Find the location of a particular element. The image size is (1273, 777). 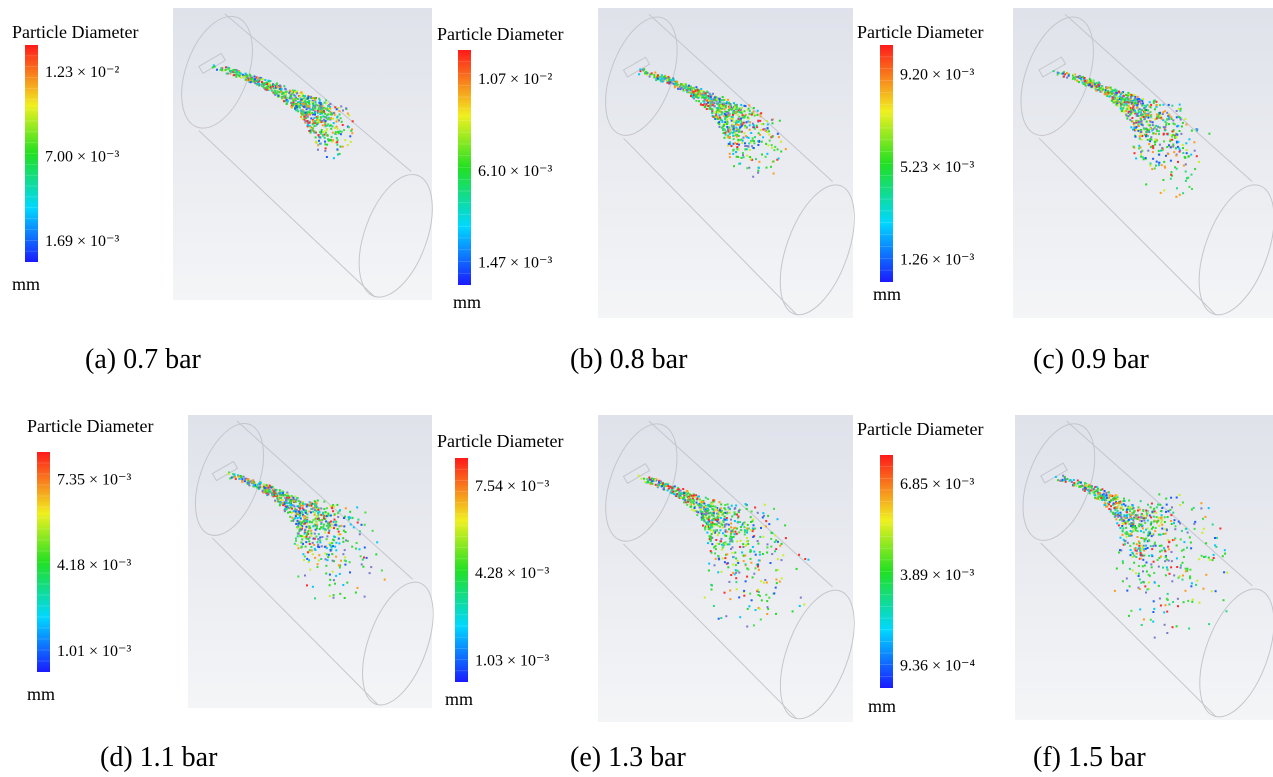

image-background is located at coordinates (302, 154).